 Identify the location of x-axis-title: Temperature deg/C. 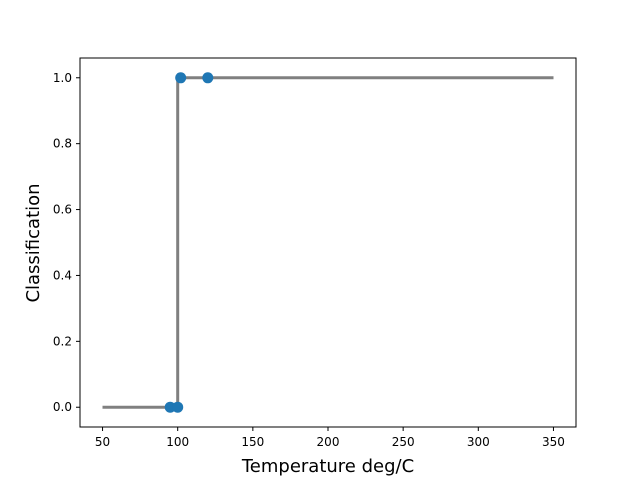
(327, 466).